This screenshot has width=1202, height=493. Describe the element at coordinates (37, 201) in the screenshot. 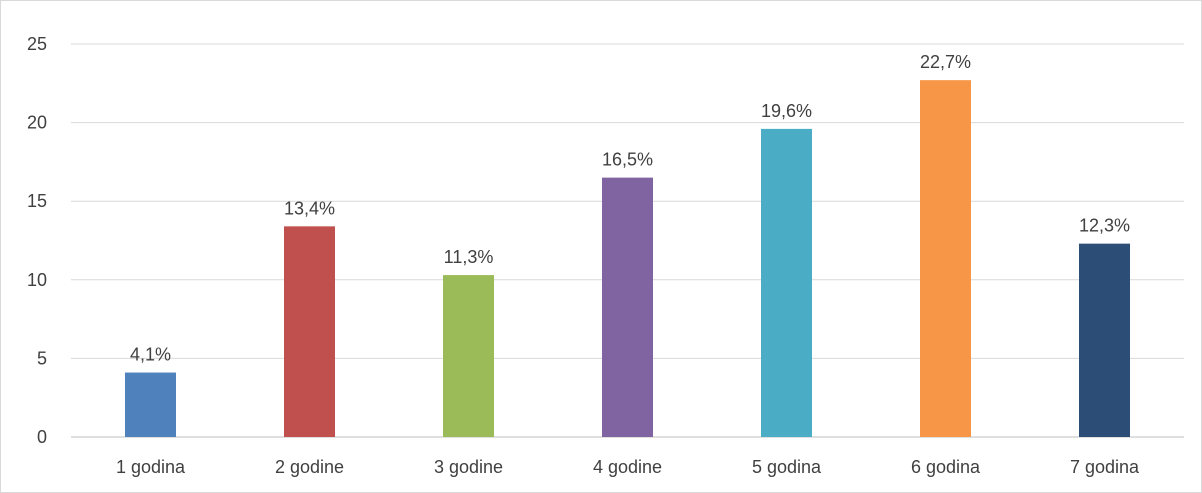

I see `y-tick-label: 15` at that location.